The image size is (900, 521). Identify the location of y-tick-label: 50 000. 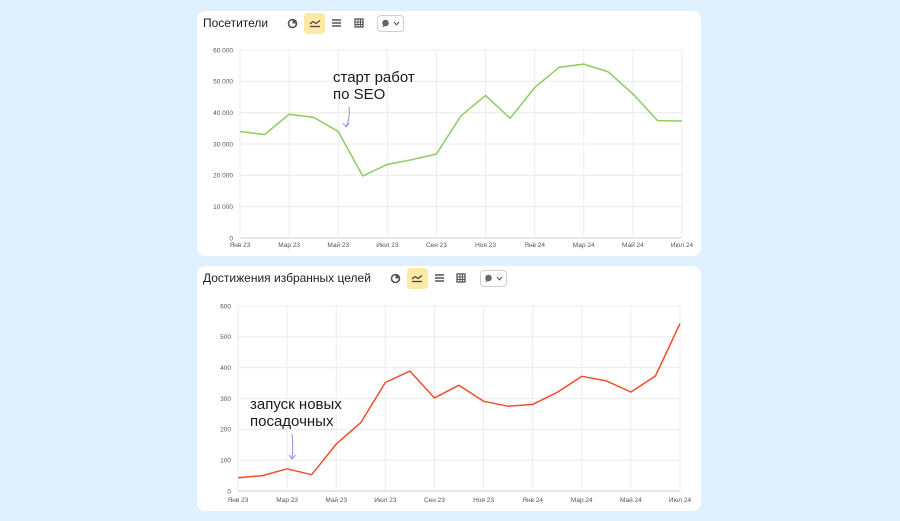
(223, 82).